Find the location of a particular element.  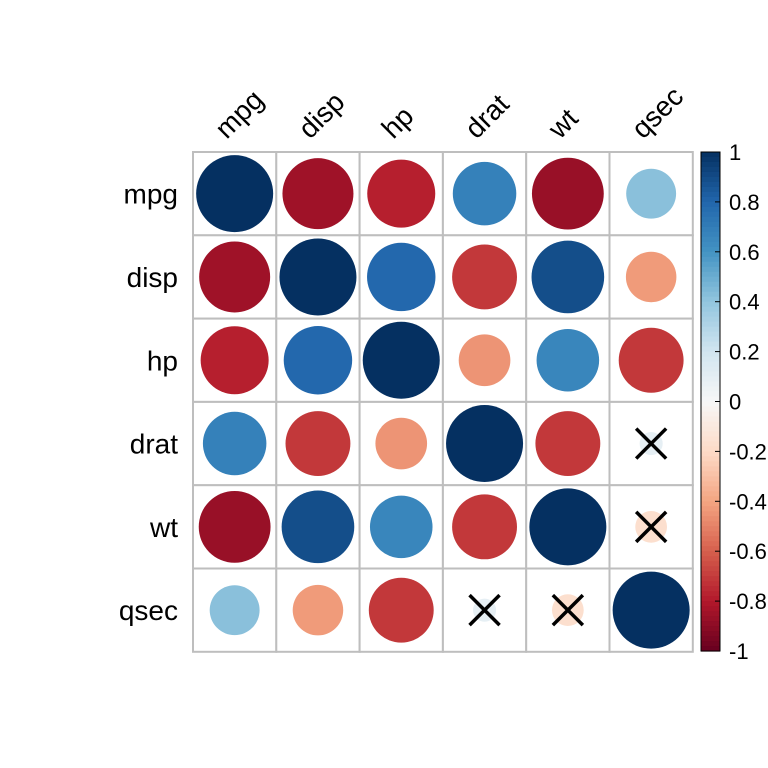

row-label-drat: drat is located at coordinates (154, 444).